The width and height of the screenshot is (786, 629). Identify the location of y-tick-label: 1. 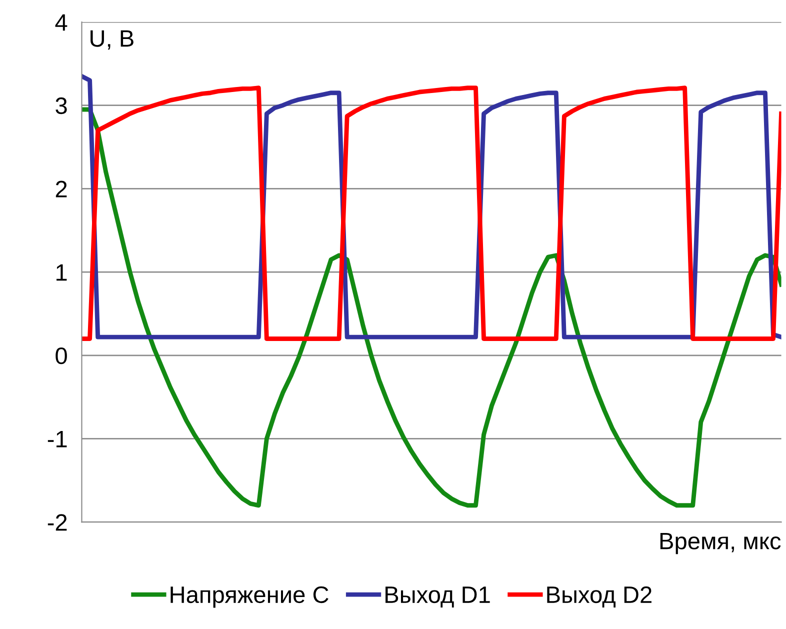
(61, 272).